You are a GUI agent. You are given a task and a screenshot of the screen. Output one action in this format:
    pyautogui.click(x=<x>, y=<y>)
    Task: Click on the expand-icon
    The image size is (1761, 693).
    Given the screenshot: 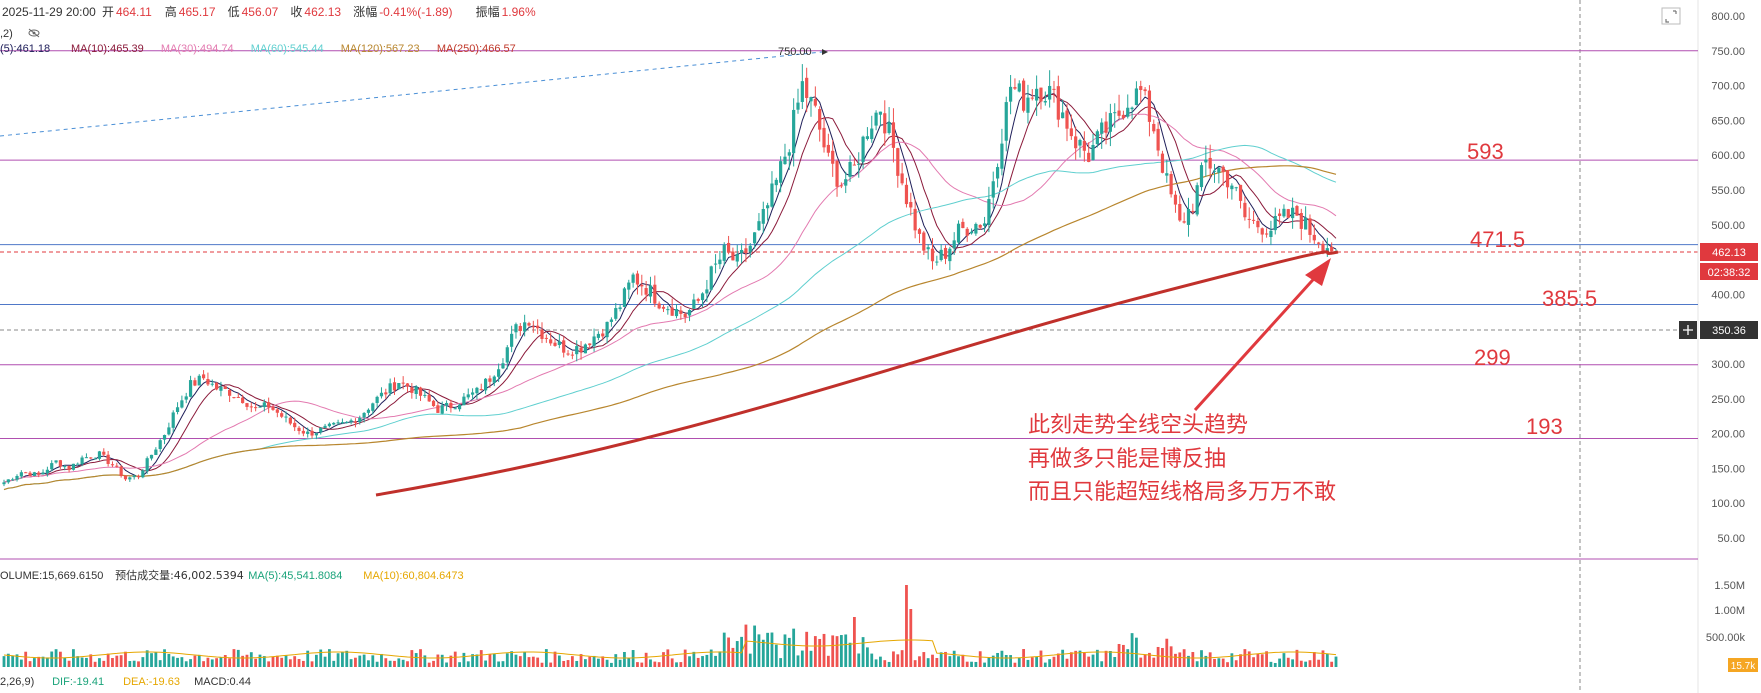 What is the action you would take?
    pyautogui.click(x=1671, y=16)
    